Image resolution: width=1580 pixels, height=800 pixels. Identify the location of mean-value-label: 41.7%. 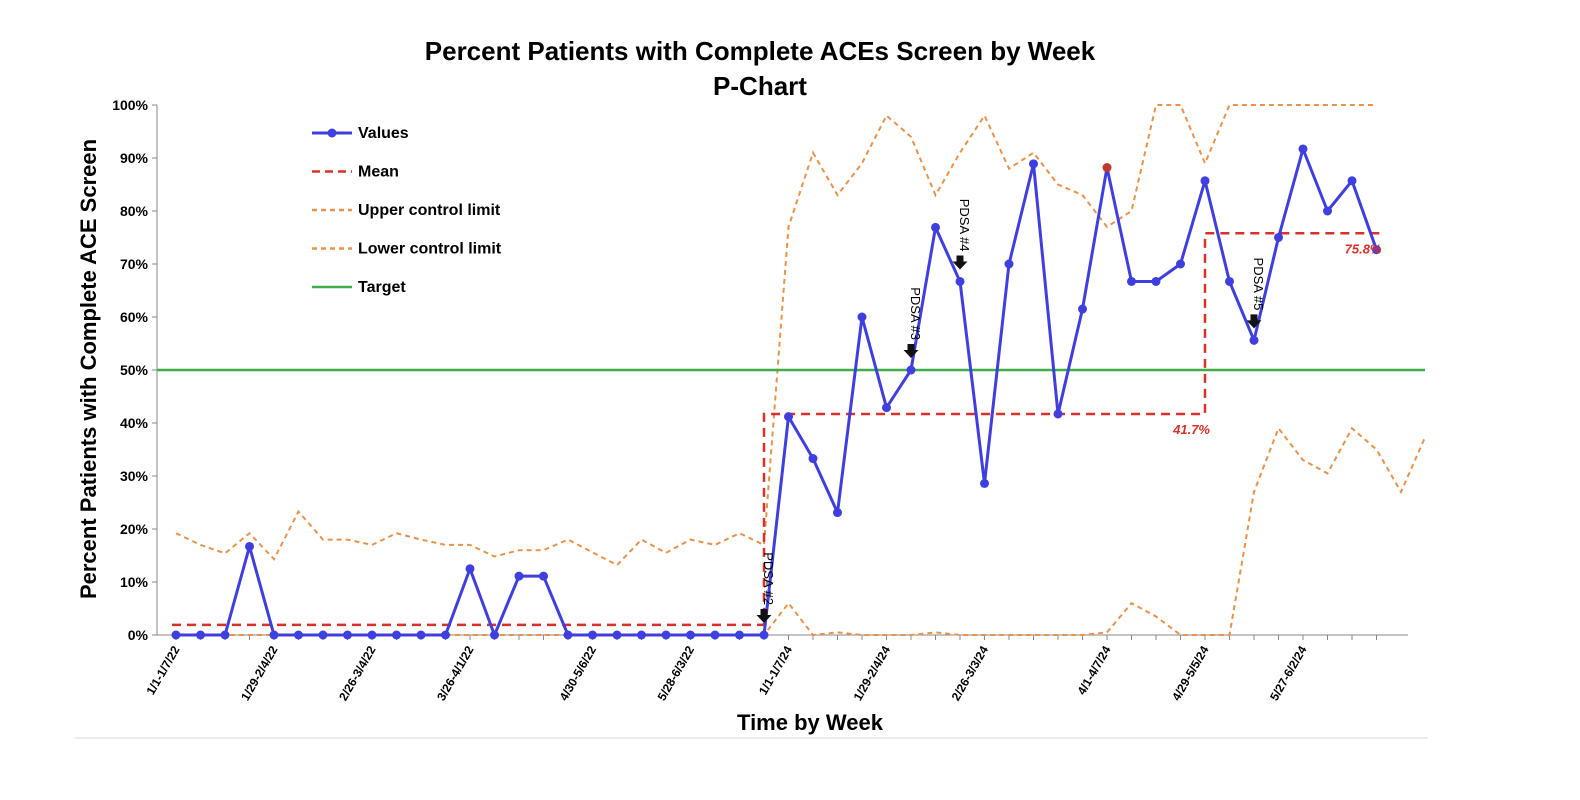
(1191, 429).